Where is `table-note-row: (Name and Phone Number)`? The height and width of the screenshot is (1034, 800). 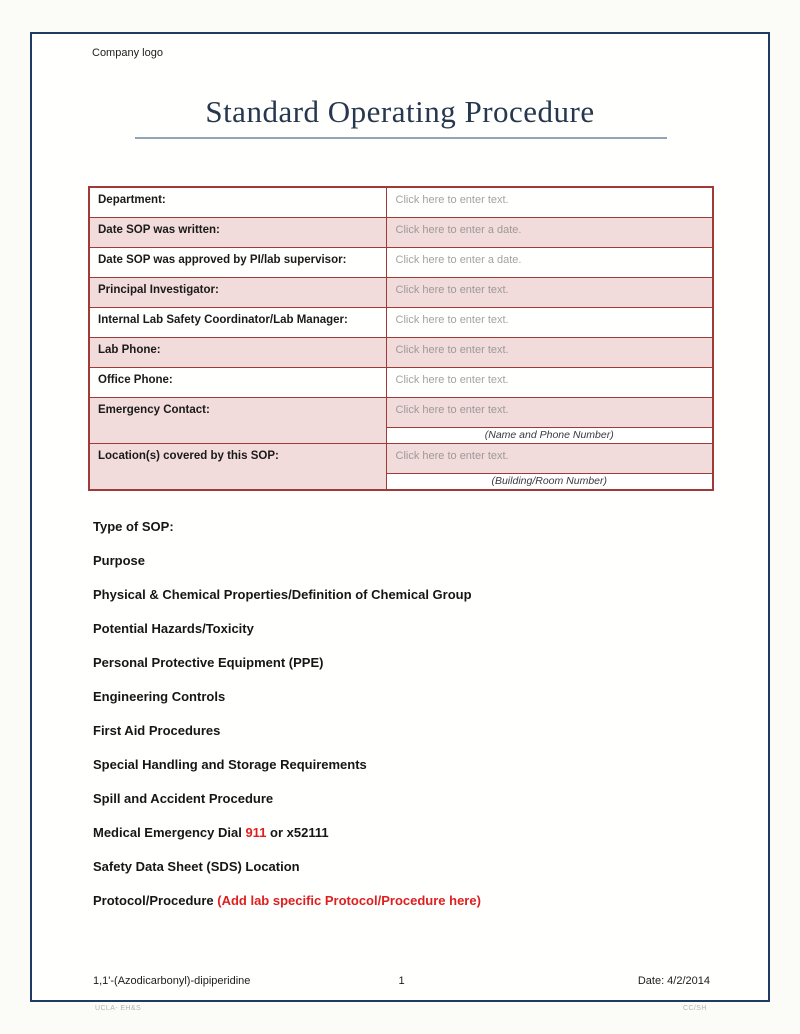
table-note-row: (Name and Phone Number) is located at coordinates (401, 435).